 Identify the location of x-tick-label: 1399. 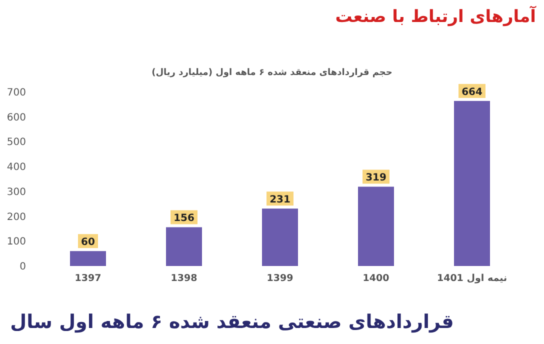
(280, 278).